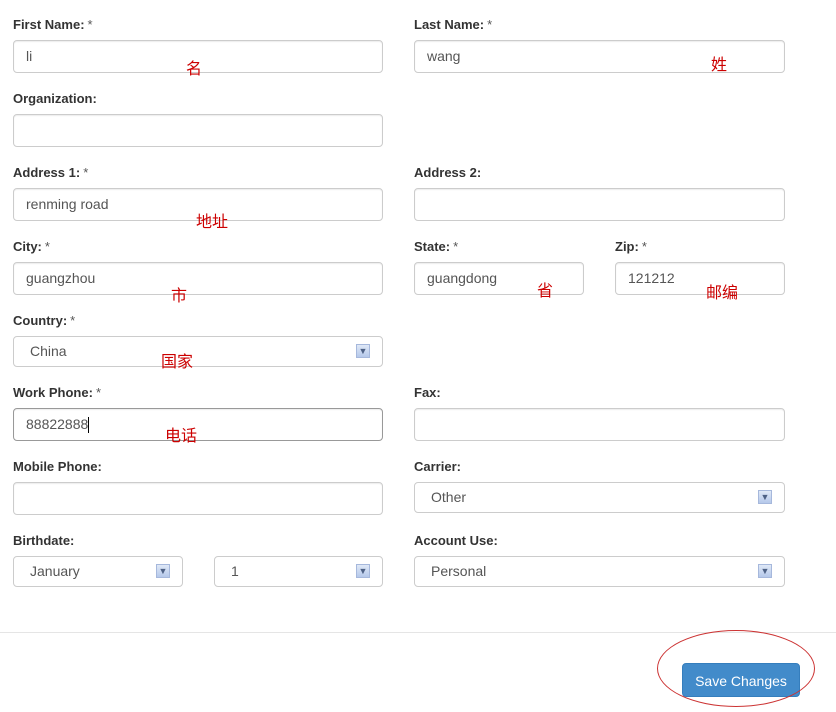 The width and height of the screenshot is (836, 712). I want to click on address2-label: Address 2:, so click(448, 172).